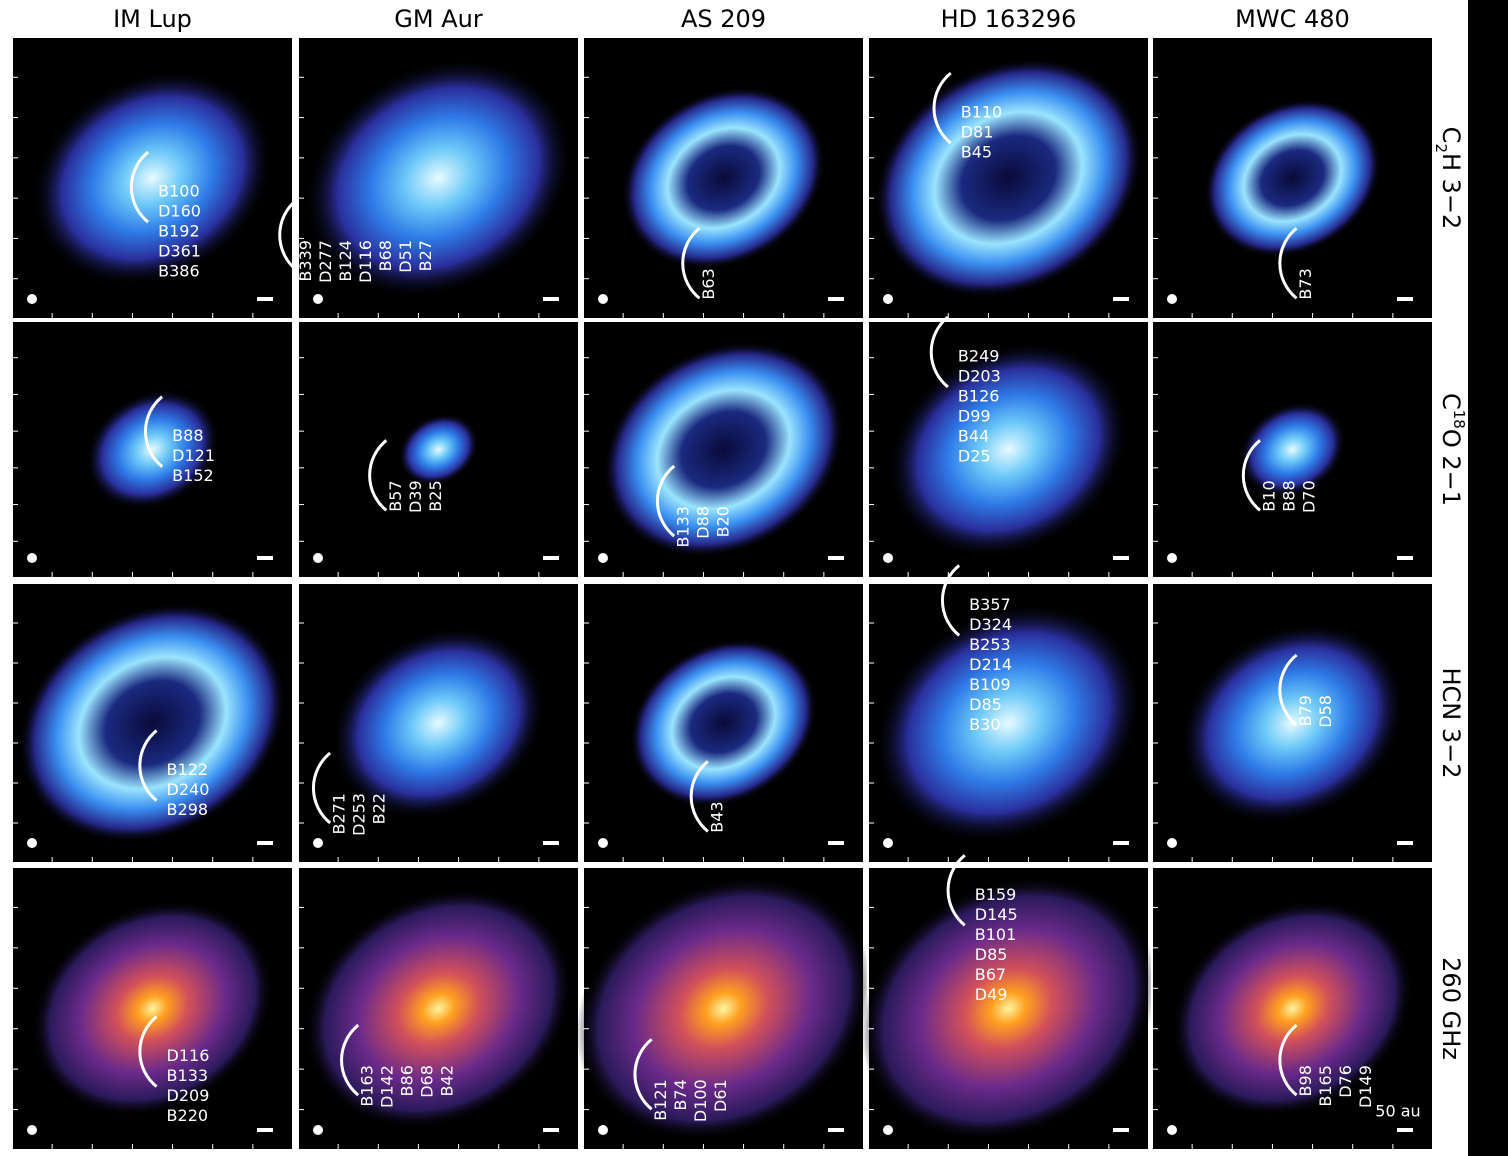 This screenshot has height=1156, width=1508. Describe the element at coordinates (1460, 419) in the screenshot. I see `row-label-part: 18` at that location.